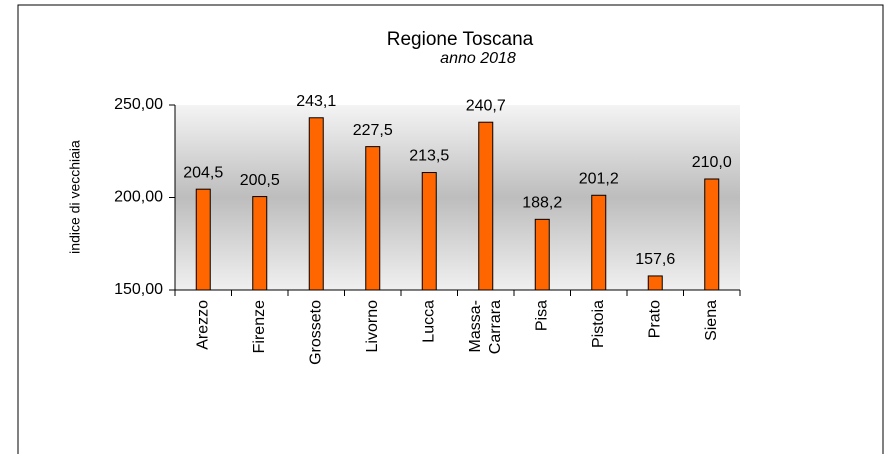 Image resolution: width=888 pixels, height=454 pixels. I want to click on x-tick-label: Lucca, so click(428, 321).